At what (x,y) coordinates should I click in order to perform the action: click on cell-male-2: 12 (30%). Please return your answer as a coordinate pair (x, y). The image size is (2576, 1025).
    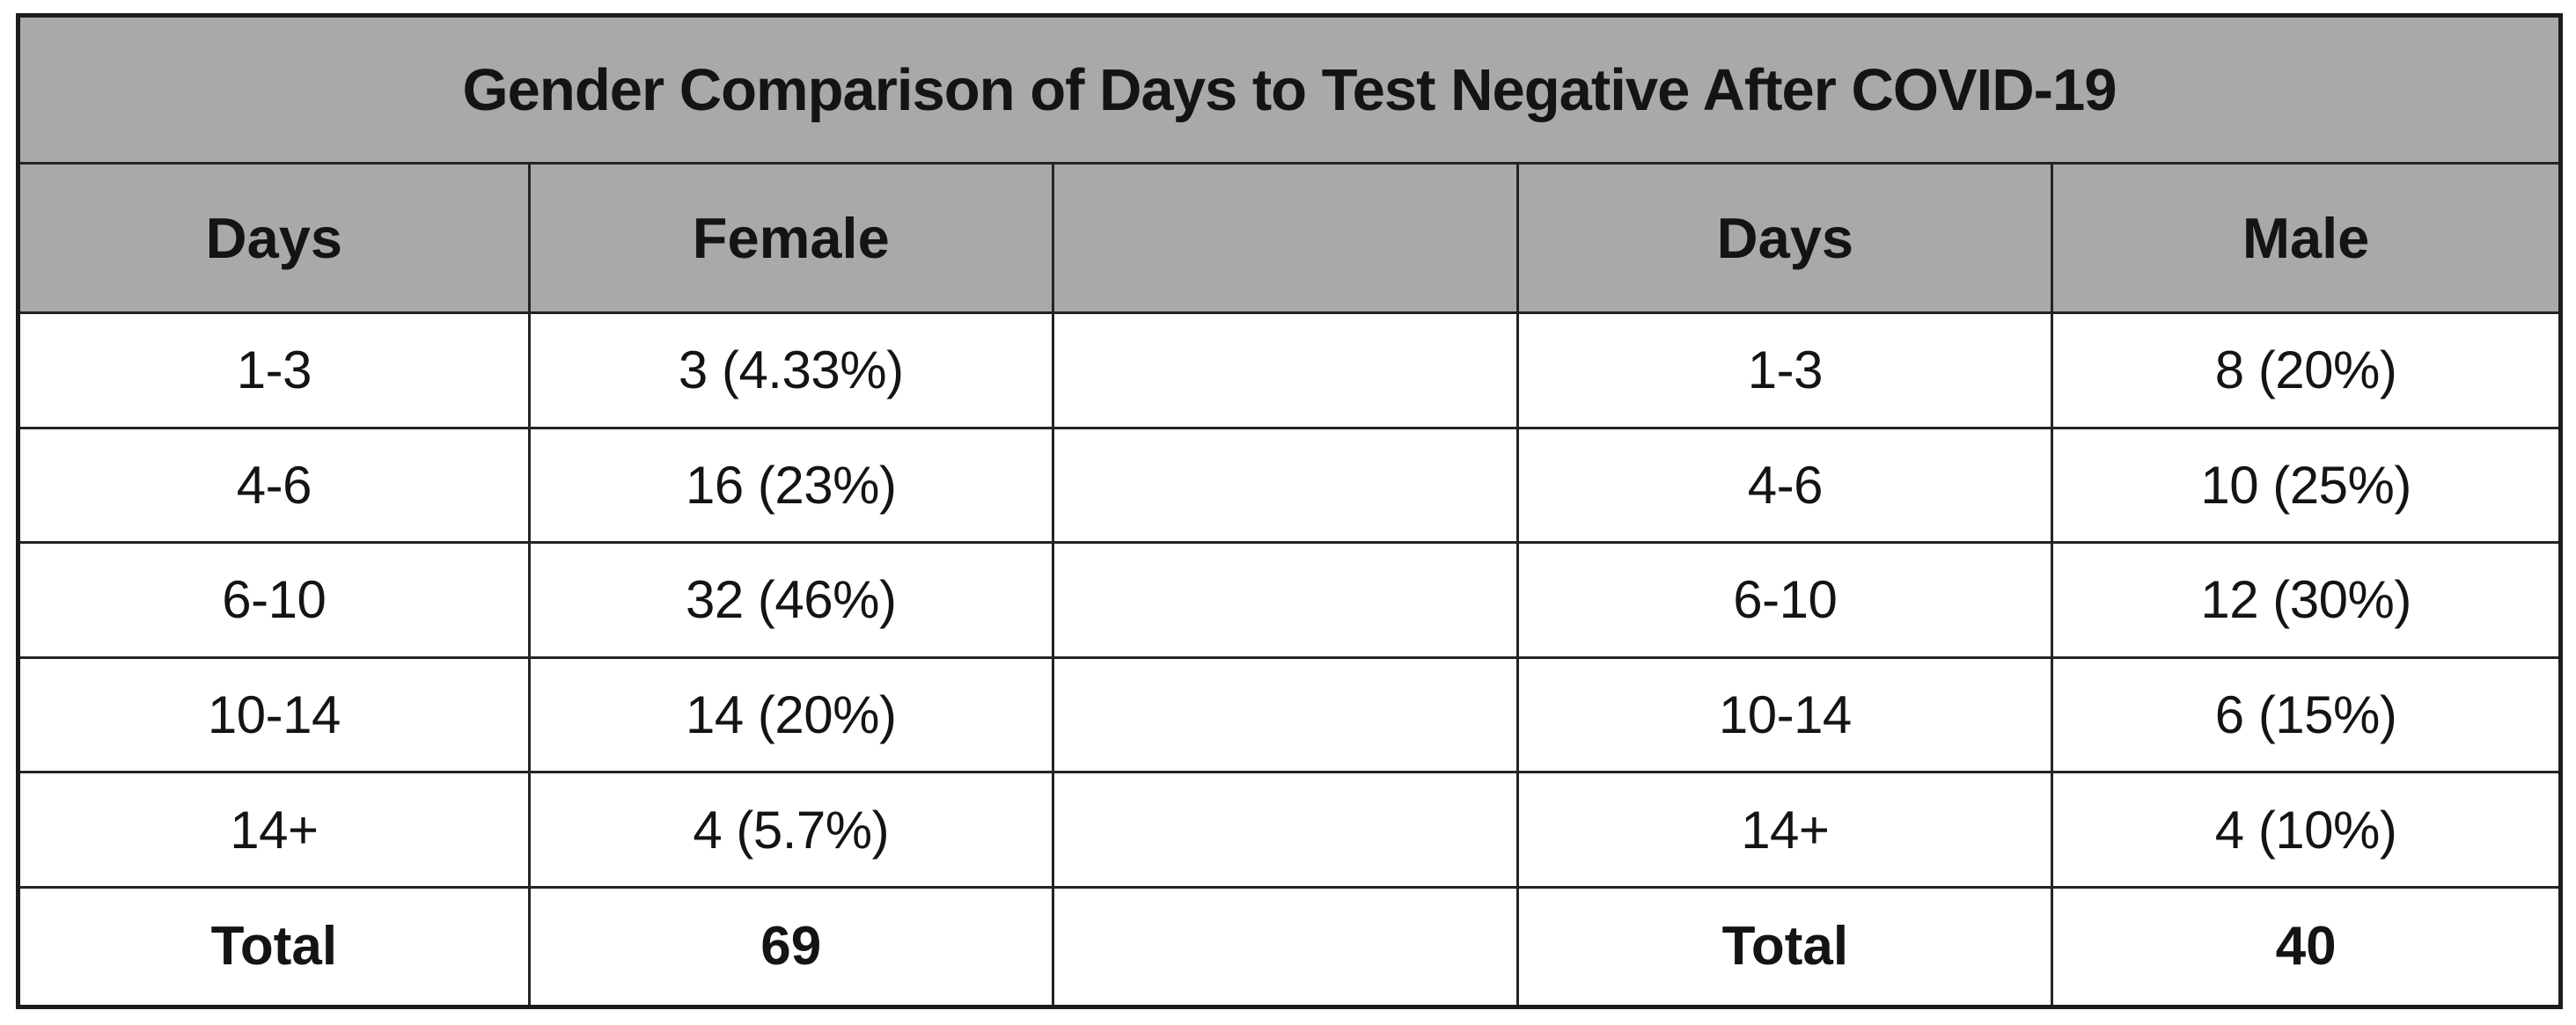
    Looking at the image, I should click on (2306, 600).